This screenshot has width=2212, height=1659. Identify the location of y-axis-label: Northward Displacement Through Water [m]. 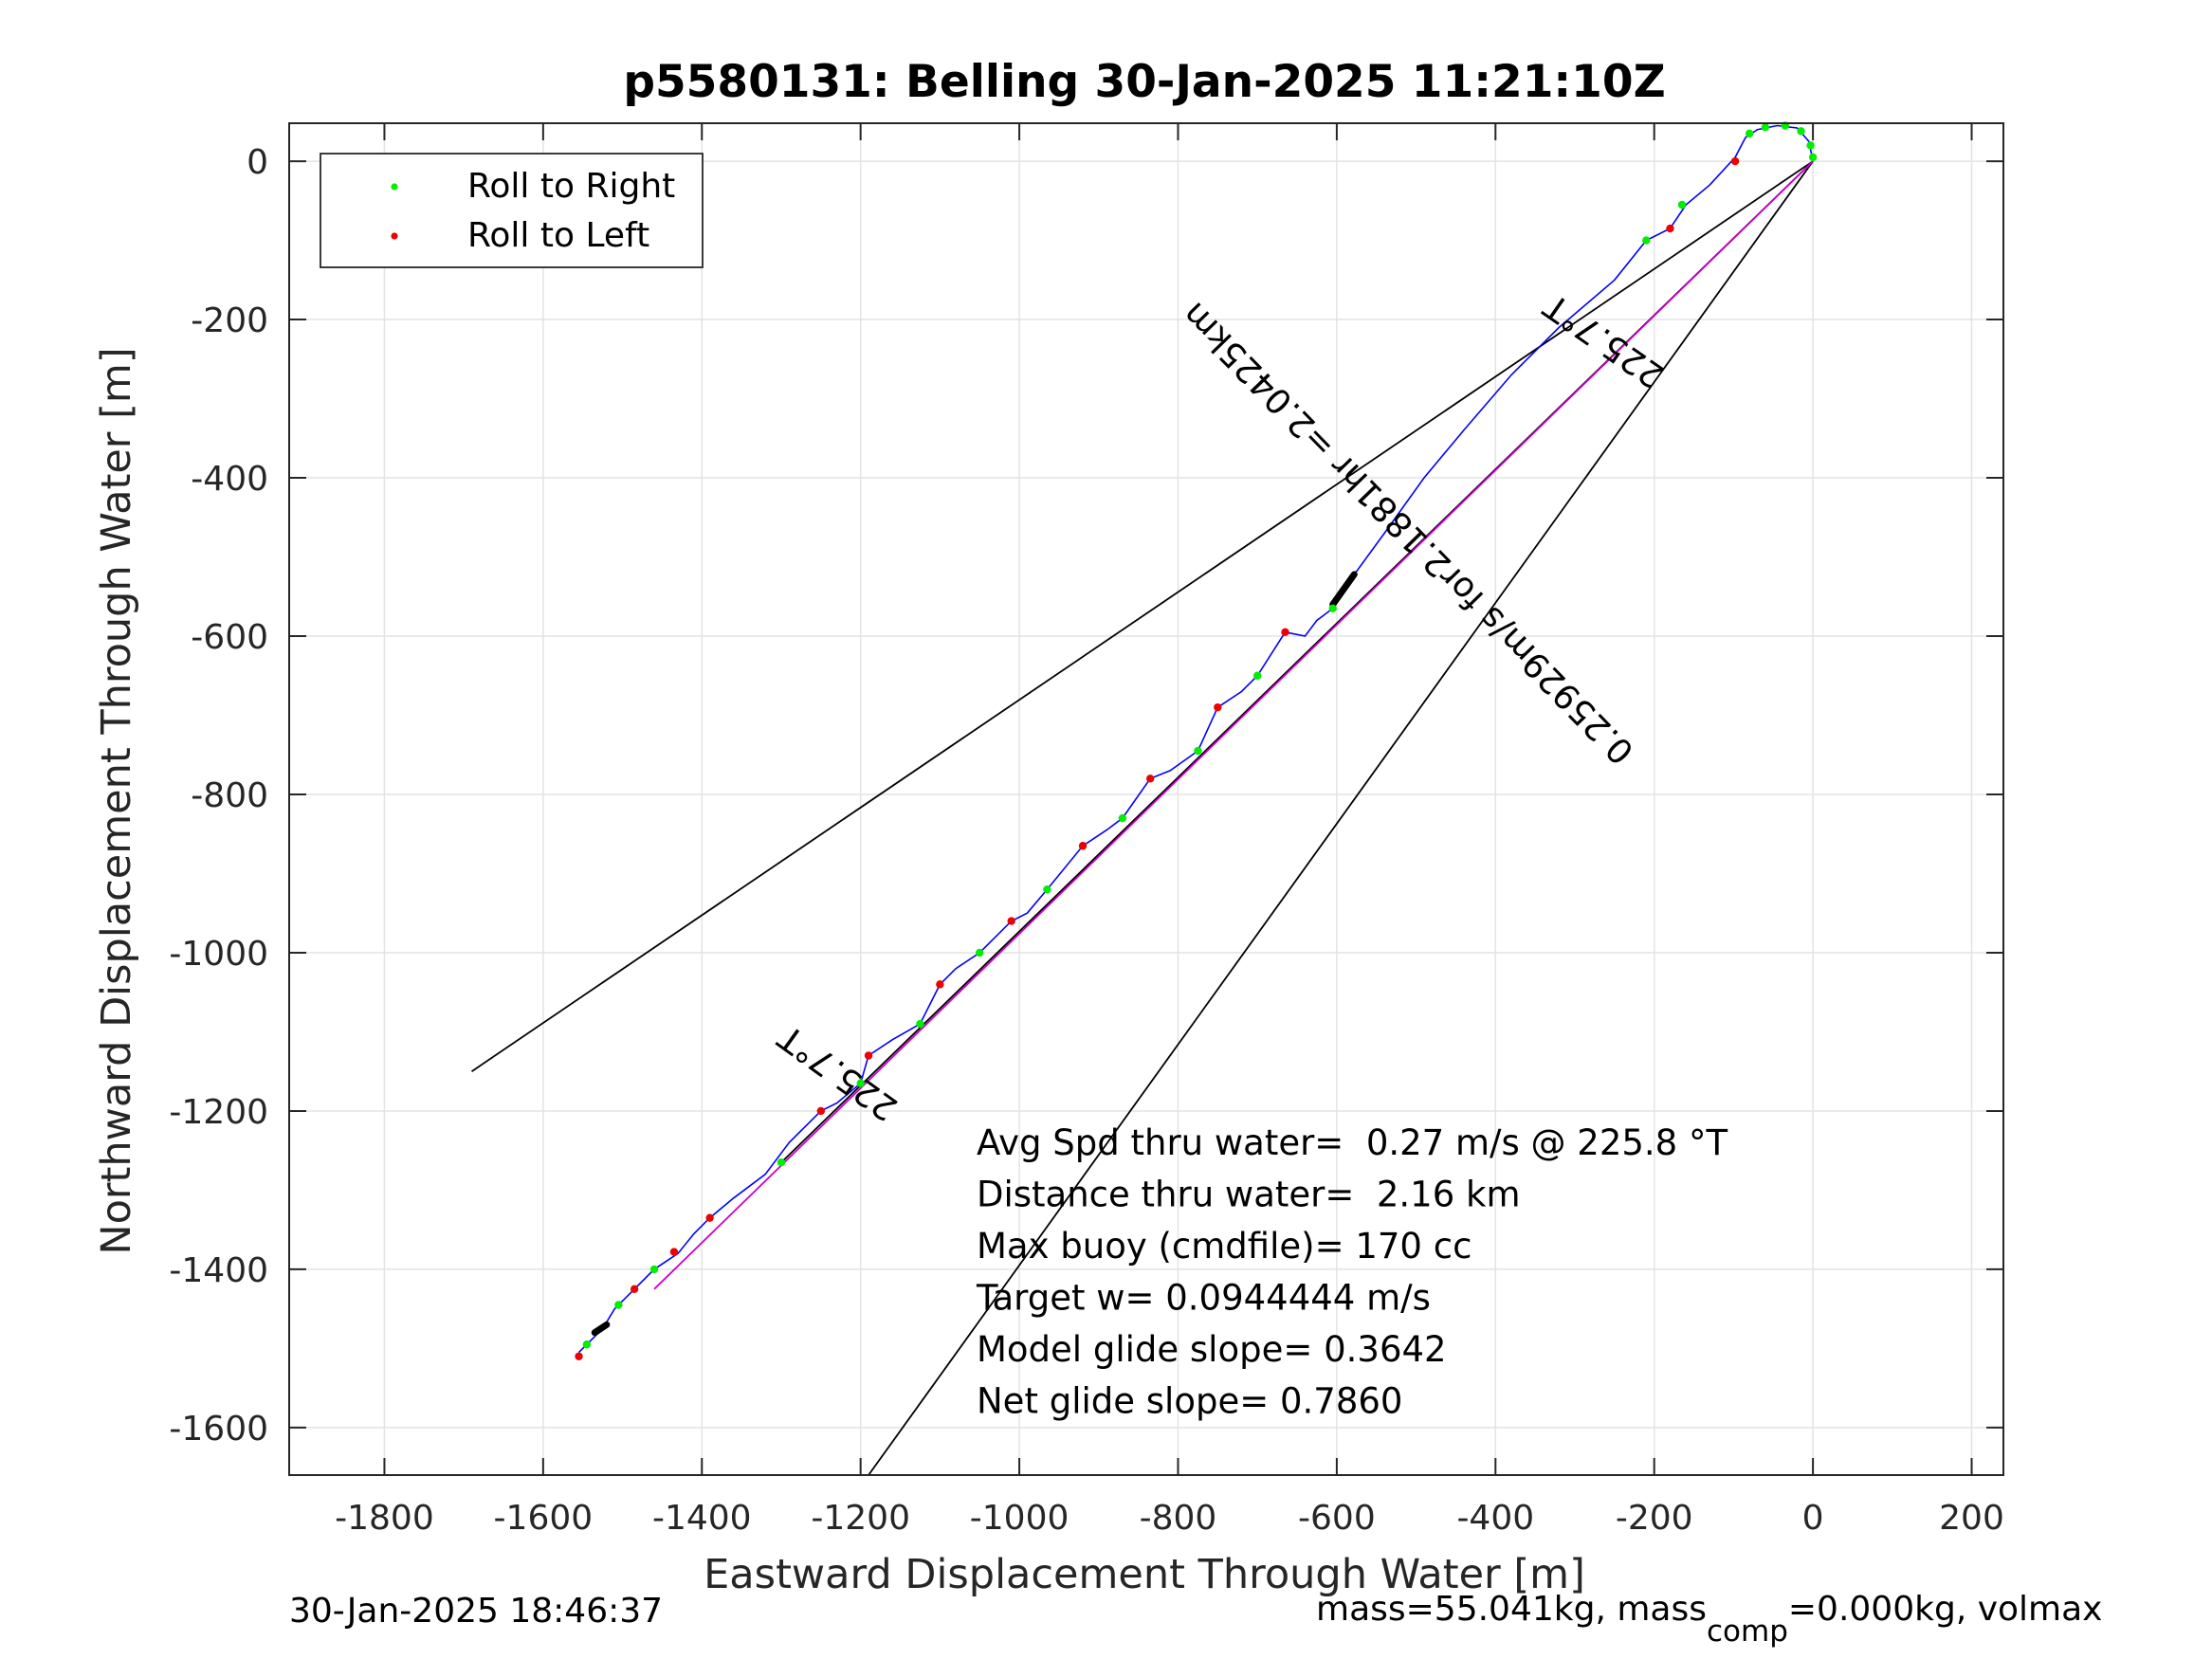
(116, 800).